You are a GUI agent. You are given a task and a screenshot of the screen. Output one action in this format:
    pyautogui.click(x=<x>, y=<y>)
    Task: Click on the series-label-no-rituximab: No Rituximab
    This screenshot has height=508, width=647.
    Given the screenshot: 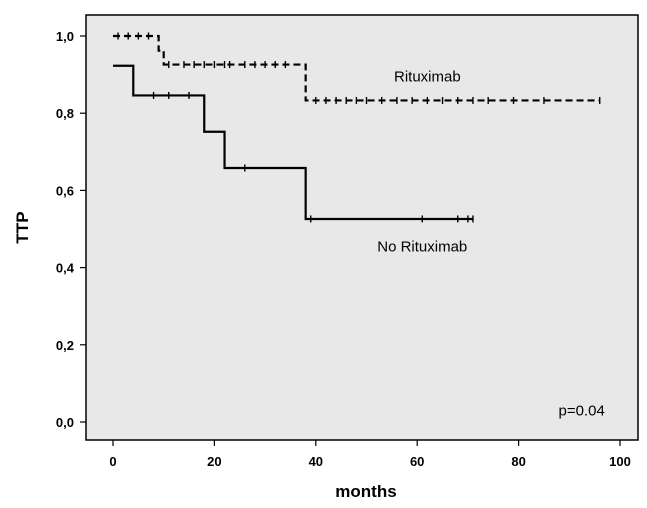 What is the action you would take?
    pyautogui.click(x=422, y=246)
    